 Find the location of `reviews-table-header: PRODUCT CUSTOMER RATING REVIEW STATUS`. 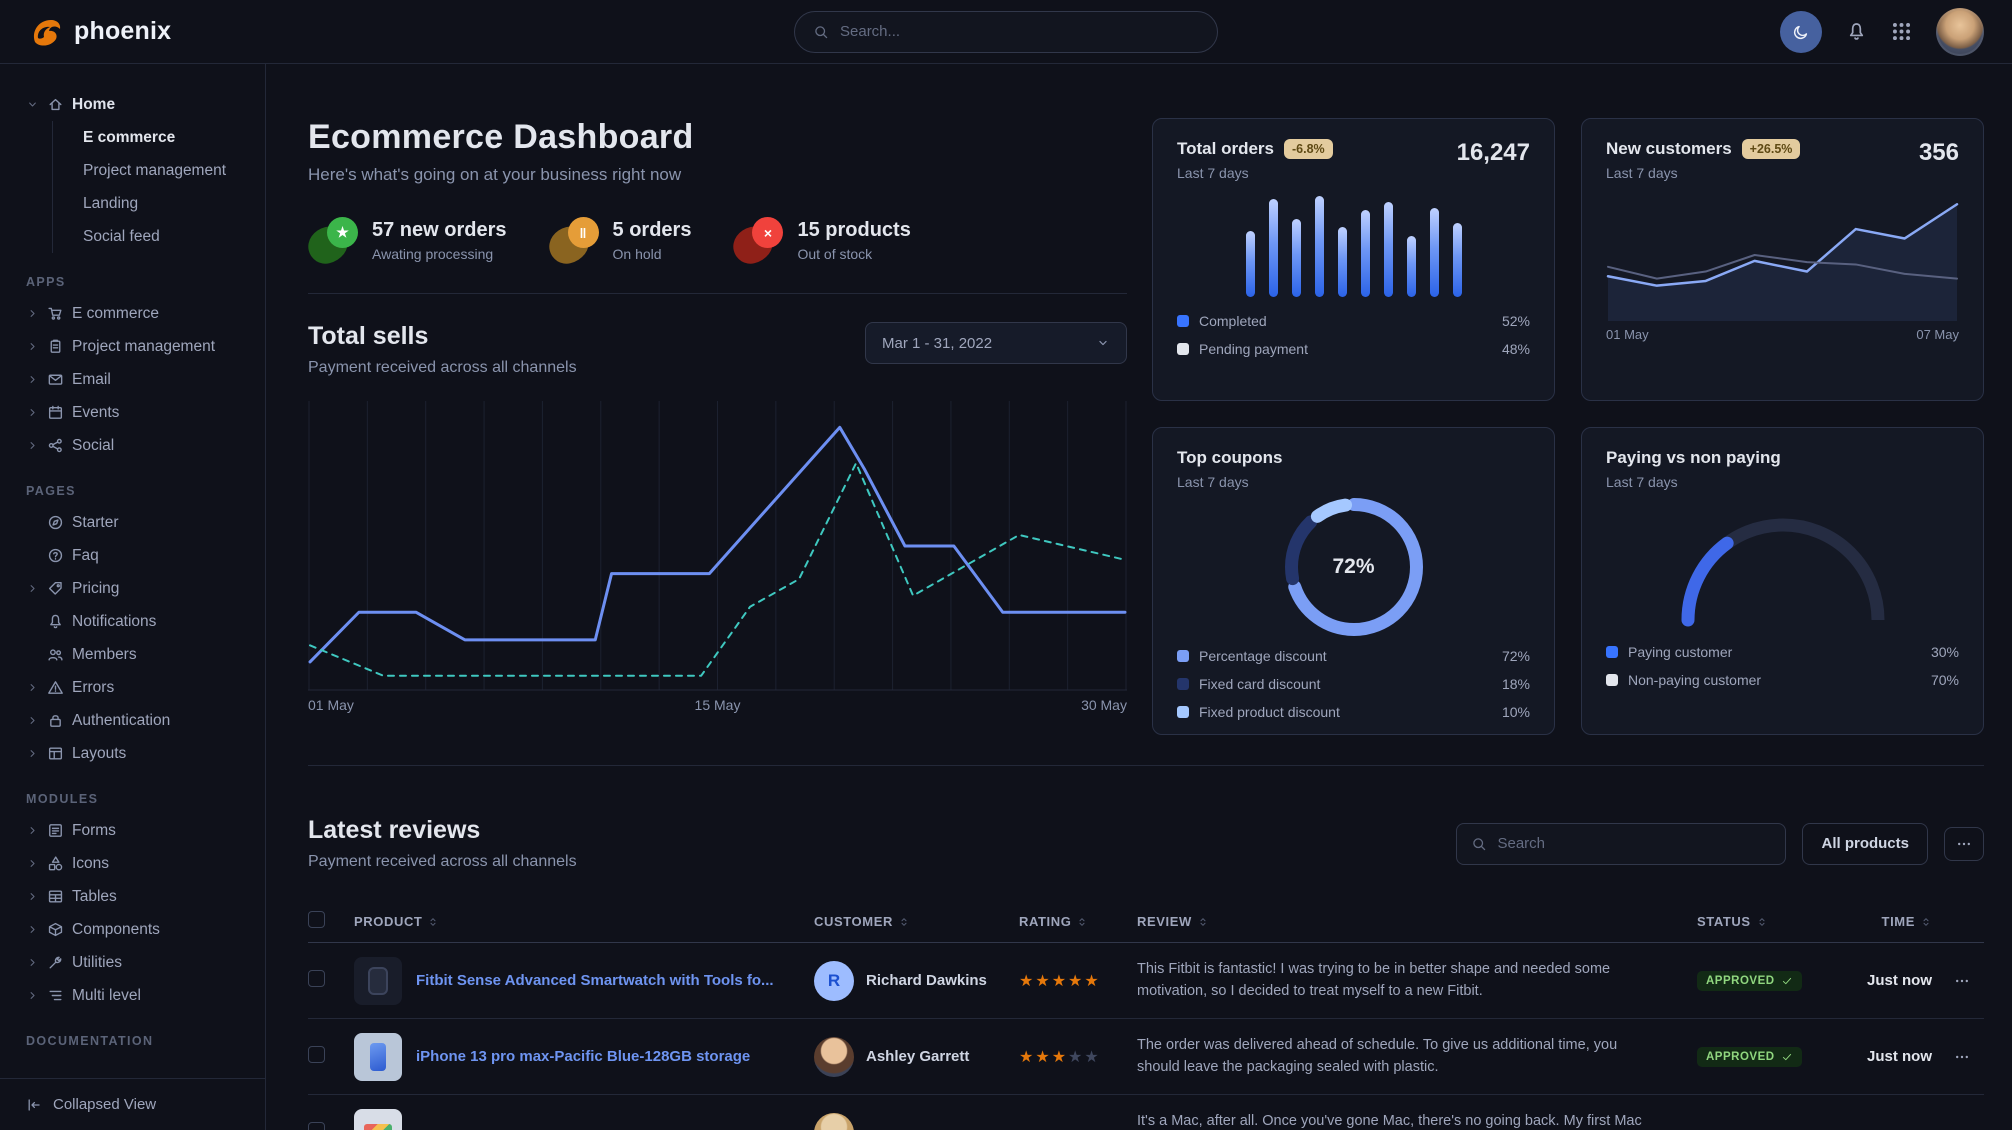

reviews-table-header: PRODUCT CUSTOMER RATING REVIEW STATUS is located at coordinates (1146, 922).